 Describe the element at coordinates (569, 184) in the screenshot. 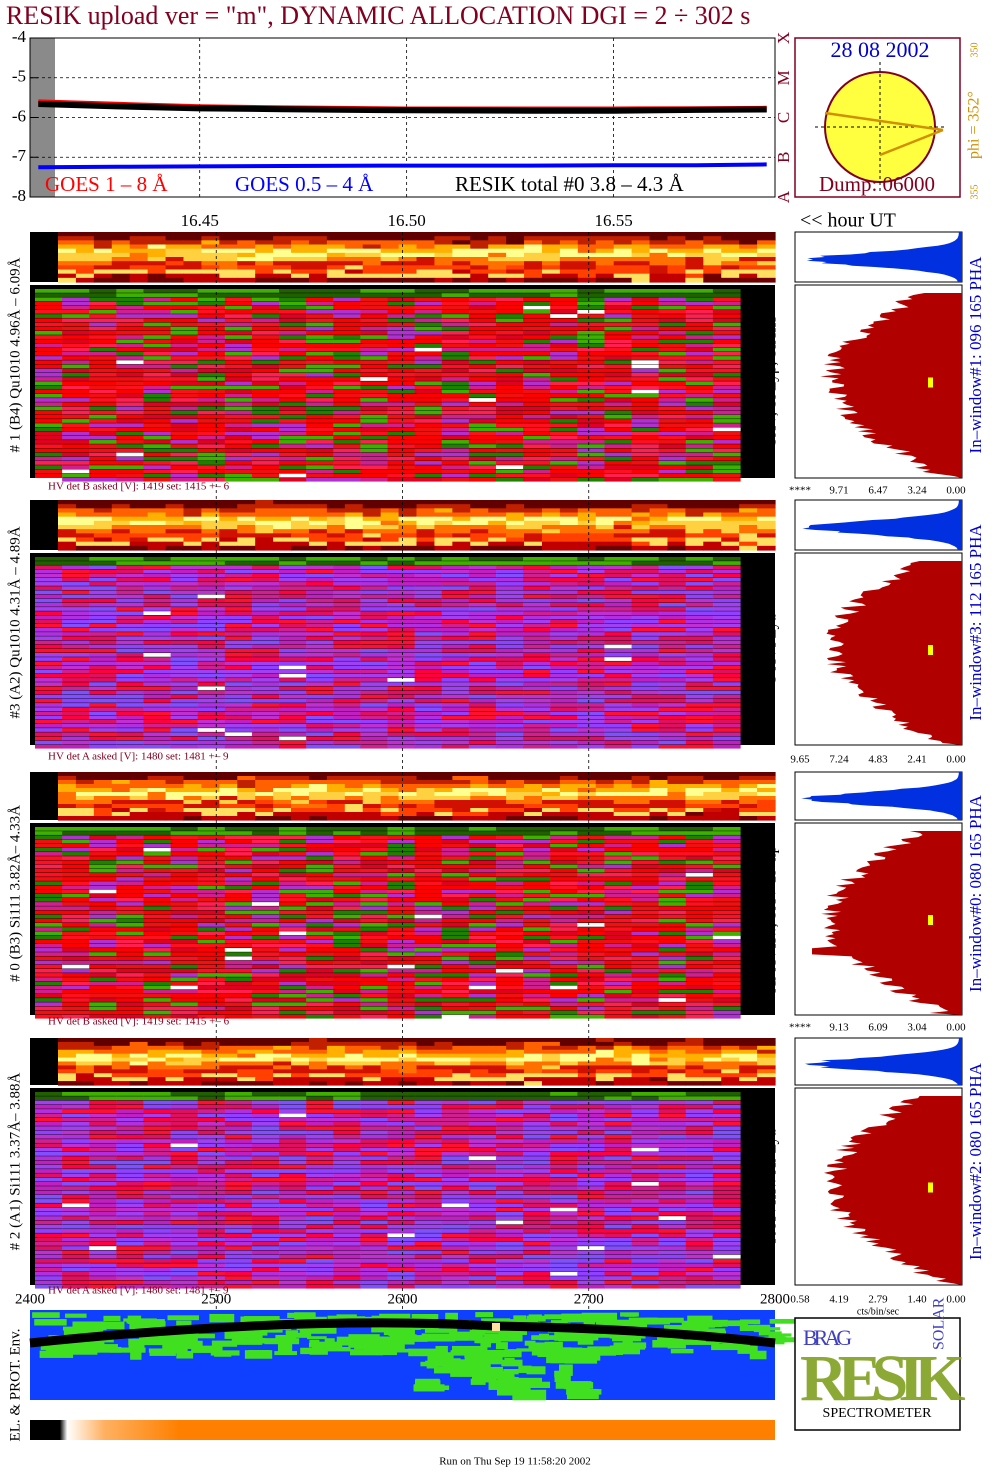

I see `legend-entry: RESIK total #0 3.8 – 4.3 Å` at that location.